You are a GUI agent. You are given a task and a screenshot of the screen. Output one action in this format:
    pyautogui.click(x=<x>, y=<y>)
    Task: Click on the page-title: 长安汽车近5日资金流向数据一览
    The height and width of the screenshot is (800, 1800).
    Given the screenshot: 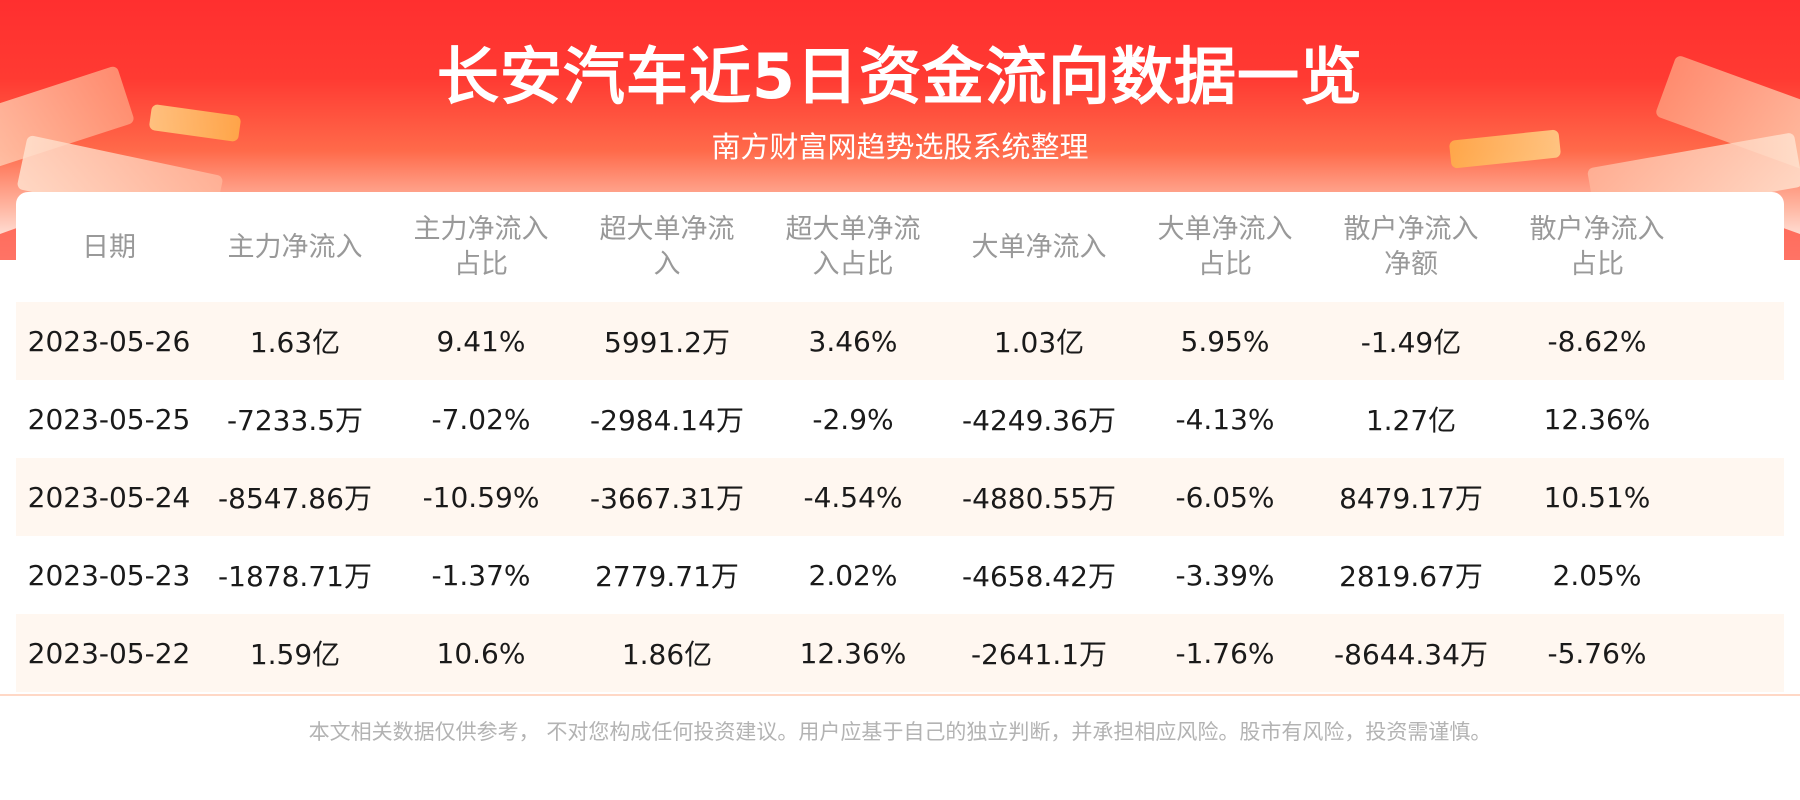 What is the action you would take?
    pyautogui.click(x=900, y=76)
    